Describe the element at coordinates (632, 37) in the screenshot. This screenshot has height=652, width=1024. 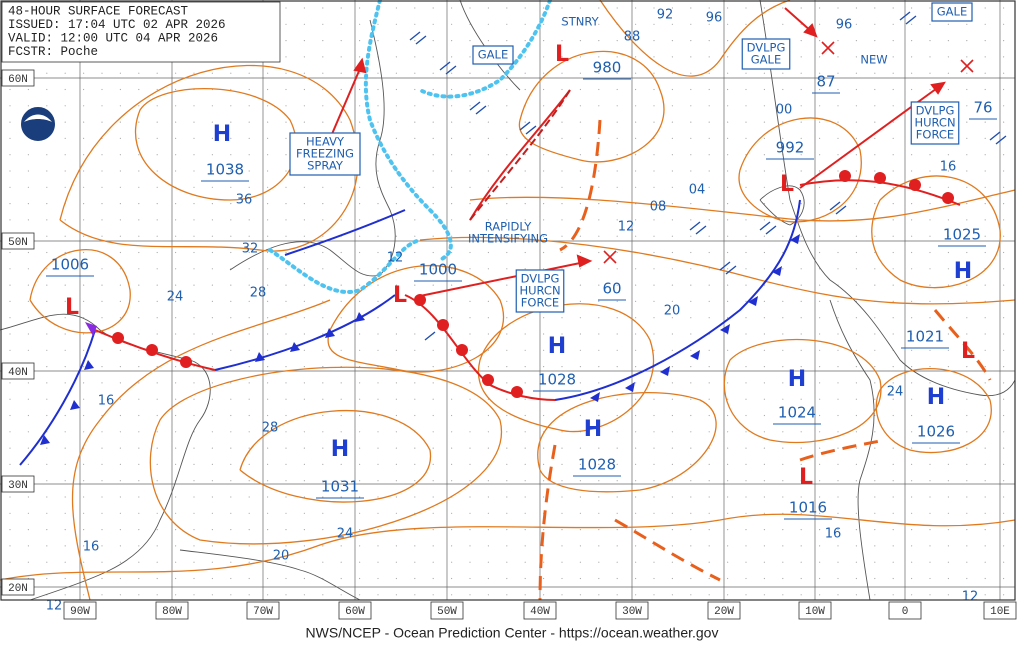
I see `isobar-label: 88` at that location.